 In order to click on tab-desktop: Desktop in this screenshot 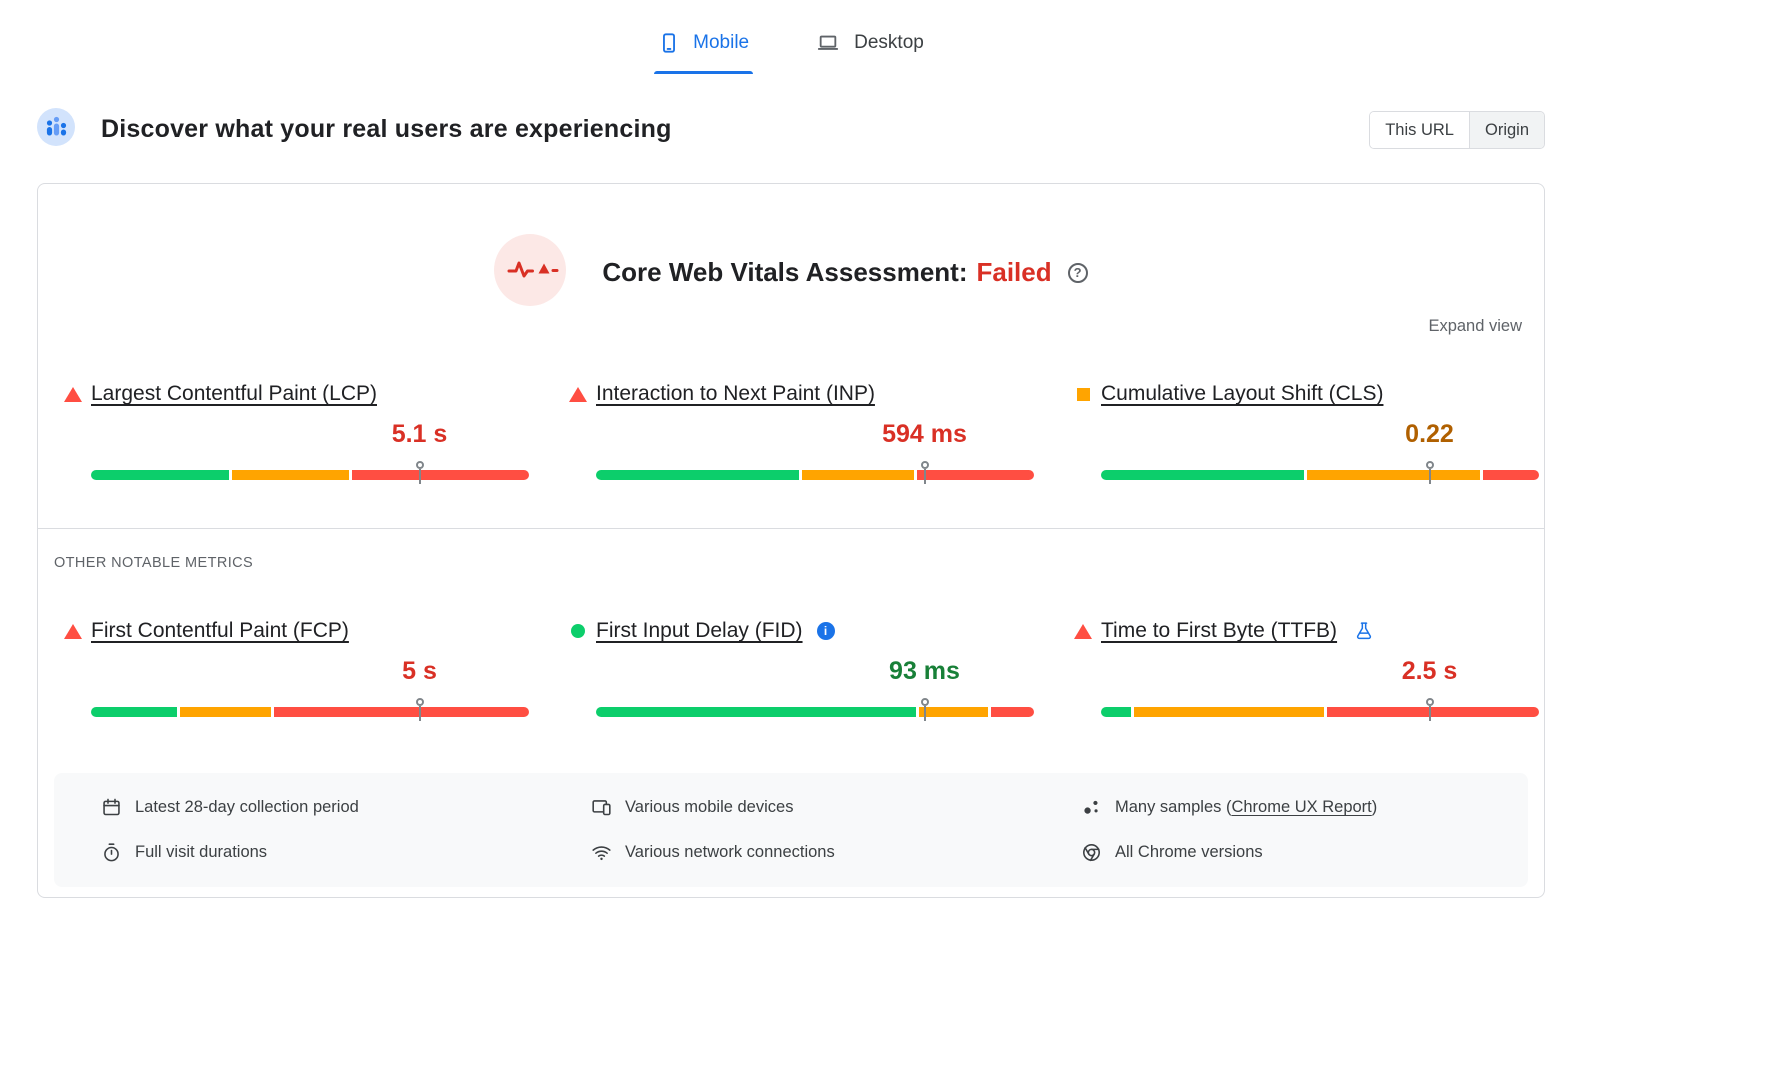, I will do `click(869, 50)`.